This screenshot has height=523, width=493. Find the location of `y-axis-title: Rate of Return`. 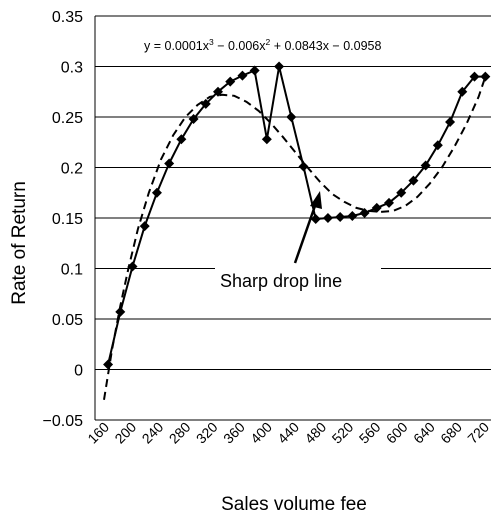

y-axis-title: Rate of Return is located at coordinates (19, 243).